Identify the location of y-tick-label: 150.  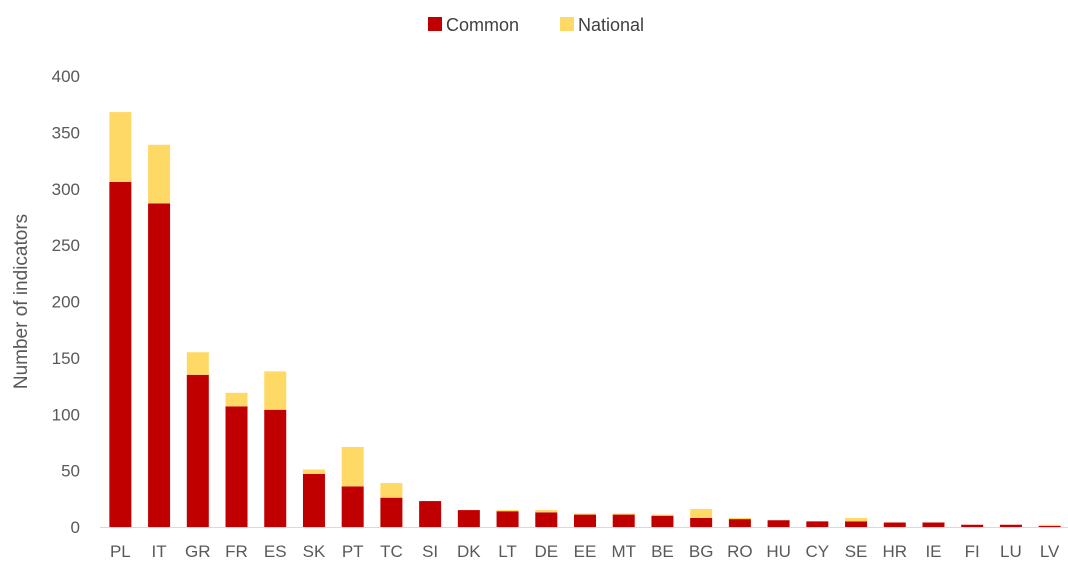
(66, 358).